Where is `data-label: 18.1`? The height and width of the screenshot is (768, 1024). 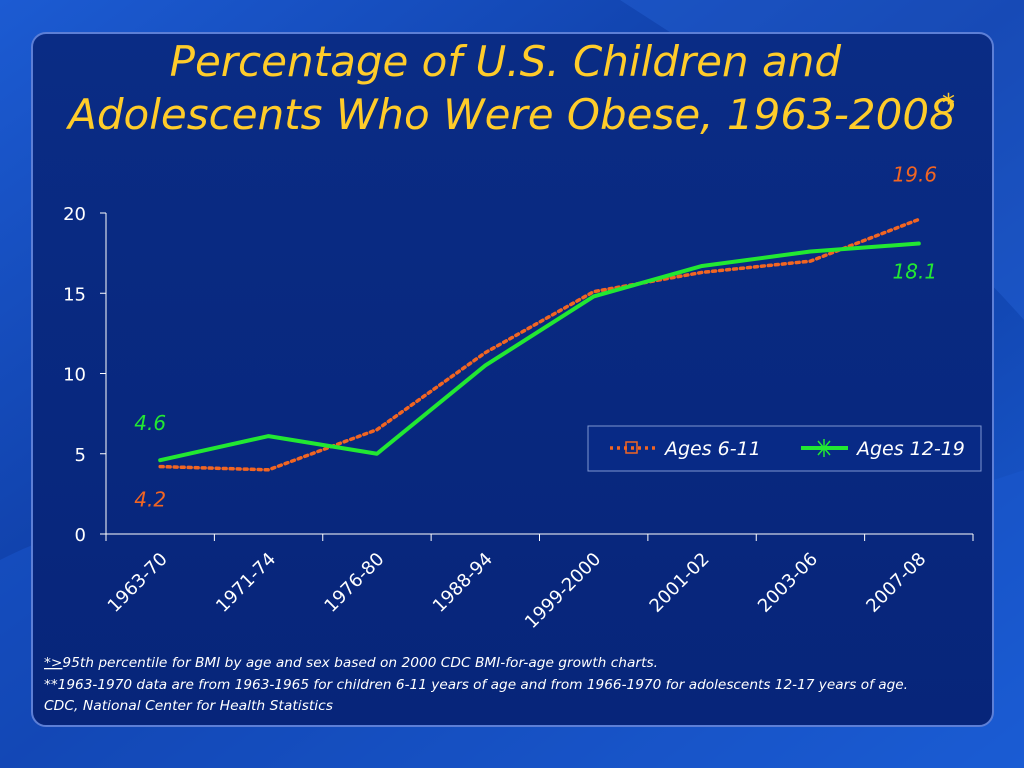 data-label: 18.1 is located at coordinates (915, 271).